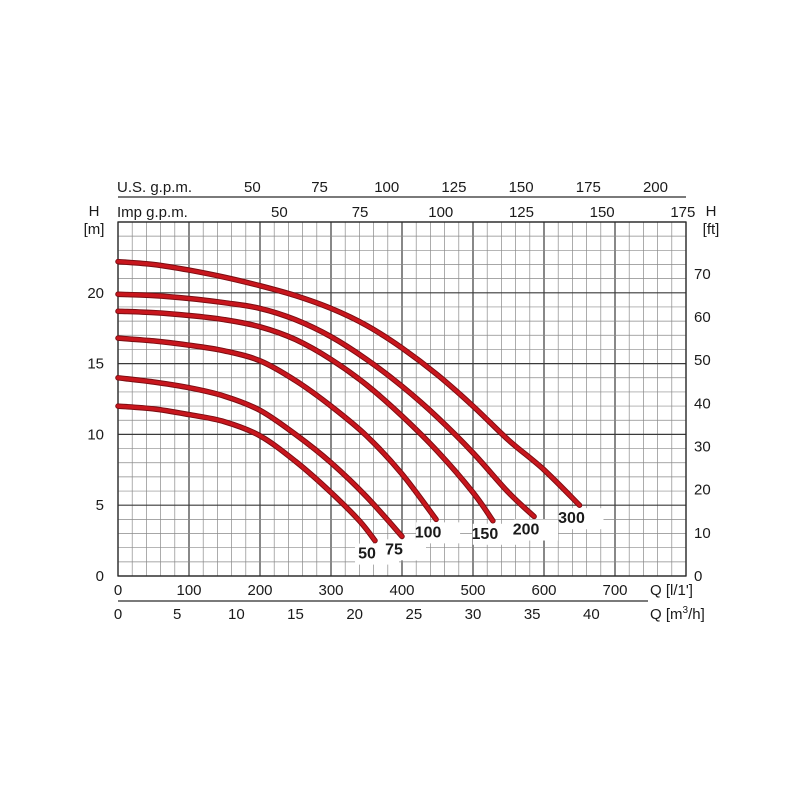 The image size is (800, 800). I want to click on curve-label-100: 100, so click(428, 532).